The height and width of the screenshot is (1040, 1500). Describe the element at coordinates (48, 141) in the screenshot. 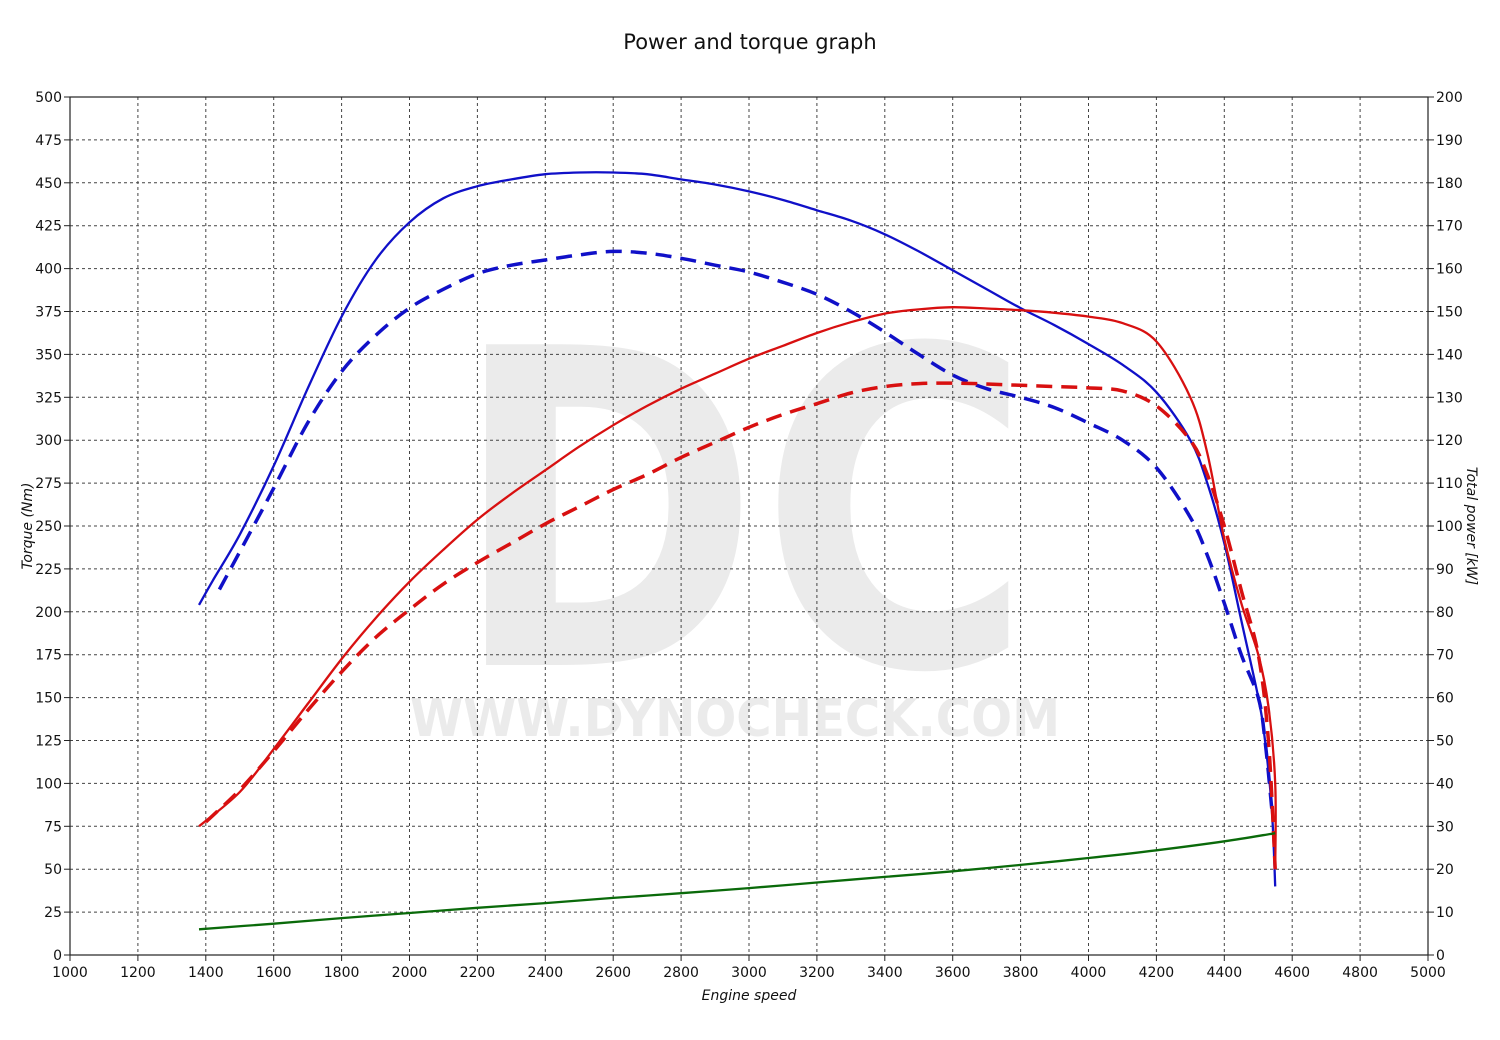

I see `y-left-tick-label: 475` at that location.